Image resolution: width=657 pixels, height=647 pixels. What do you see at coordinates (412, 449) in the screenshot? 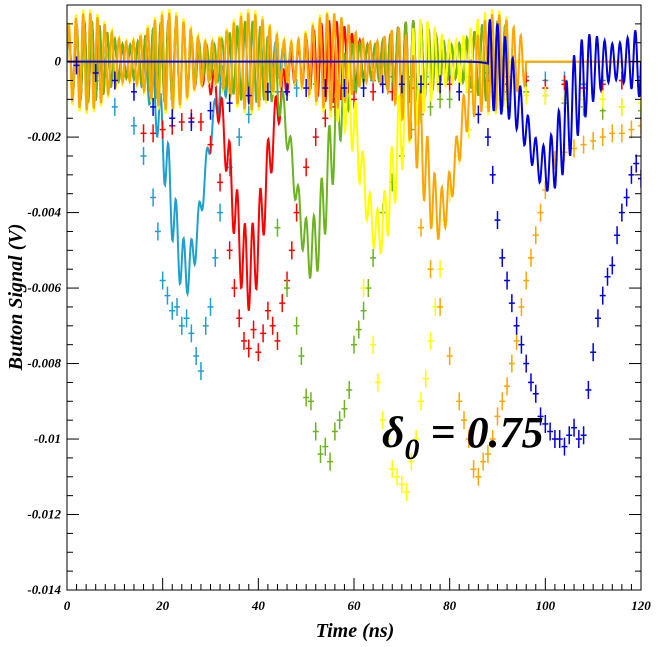
I see `delta-subscript: 0` at bounding box center [412, 449].